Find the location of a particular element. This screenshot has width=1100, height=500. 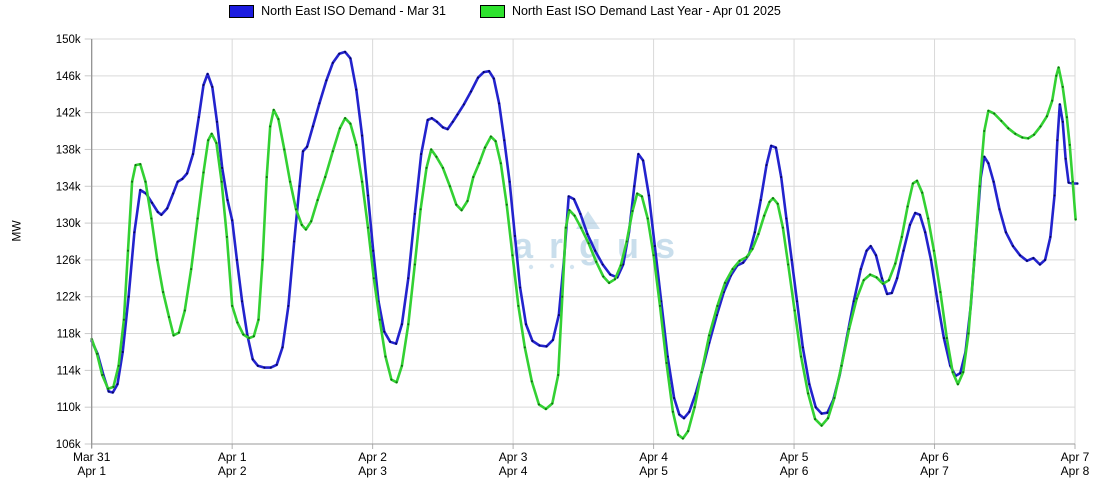

y-tick-label: 150k is located at coordinates (68, 40).